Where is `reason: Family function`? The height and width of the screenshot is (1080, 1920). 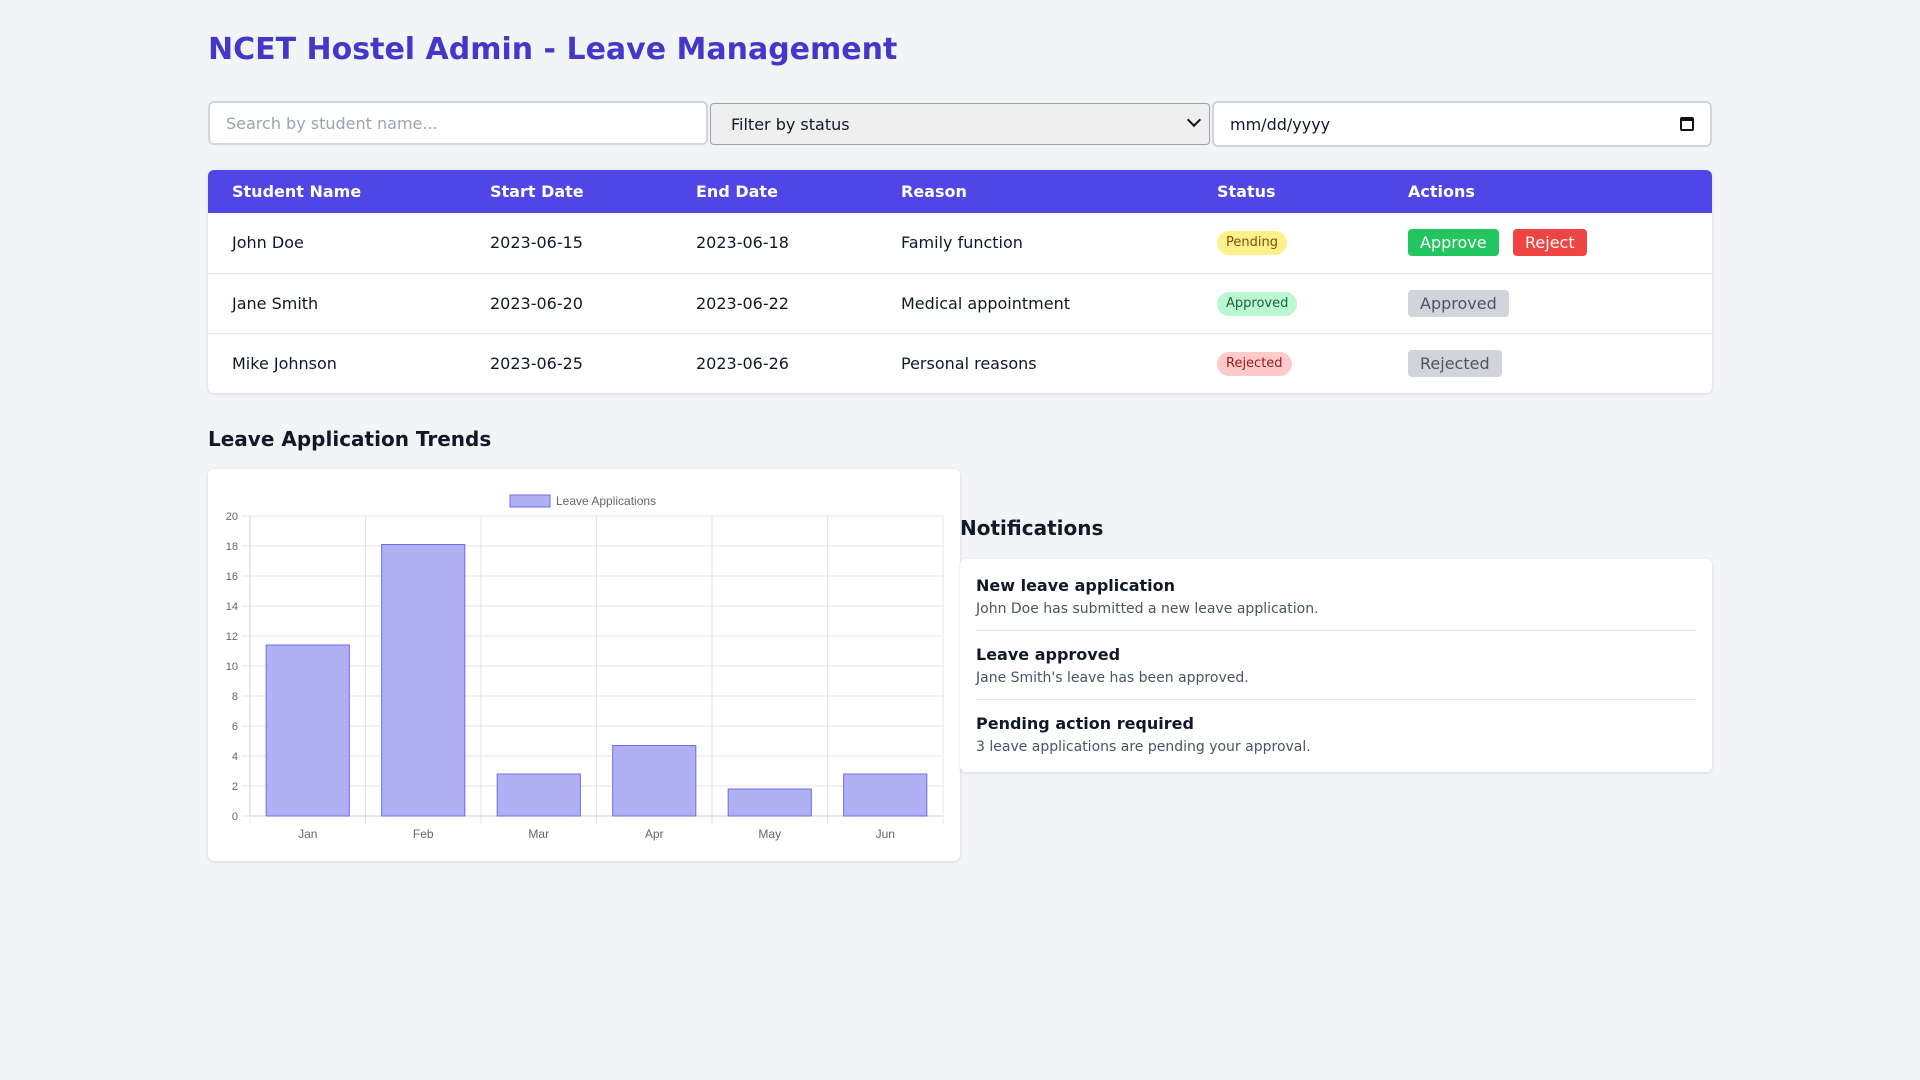
reason: Family function is located at coordinates (962, 242).